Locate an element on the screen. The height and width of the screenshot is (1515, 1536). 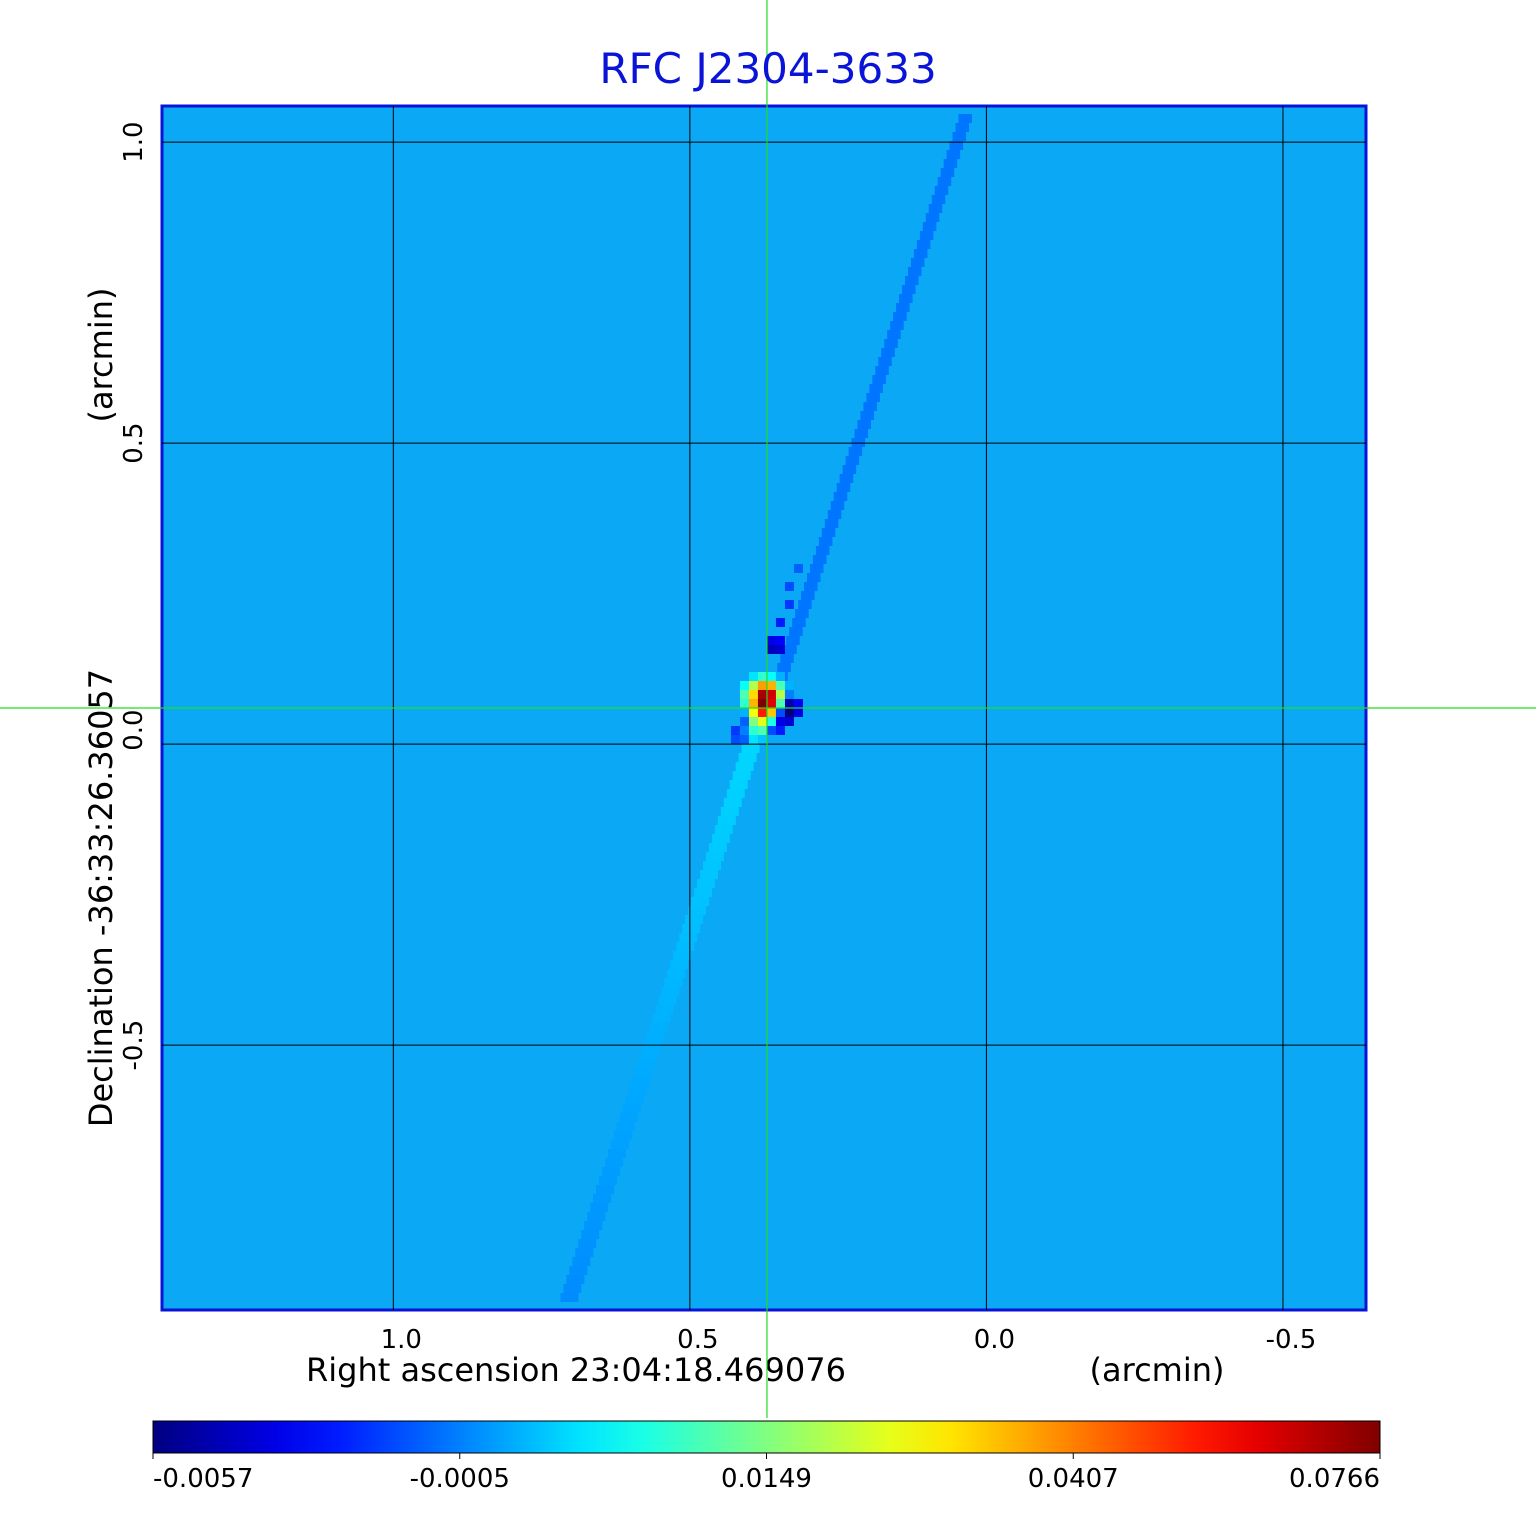
y-tick-label: 1.0 is located at coordinates (134, 141).